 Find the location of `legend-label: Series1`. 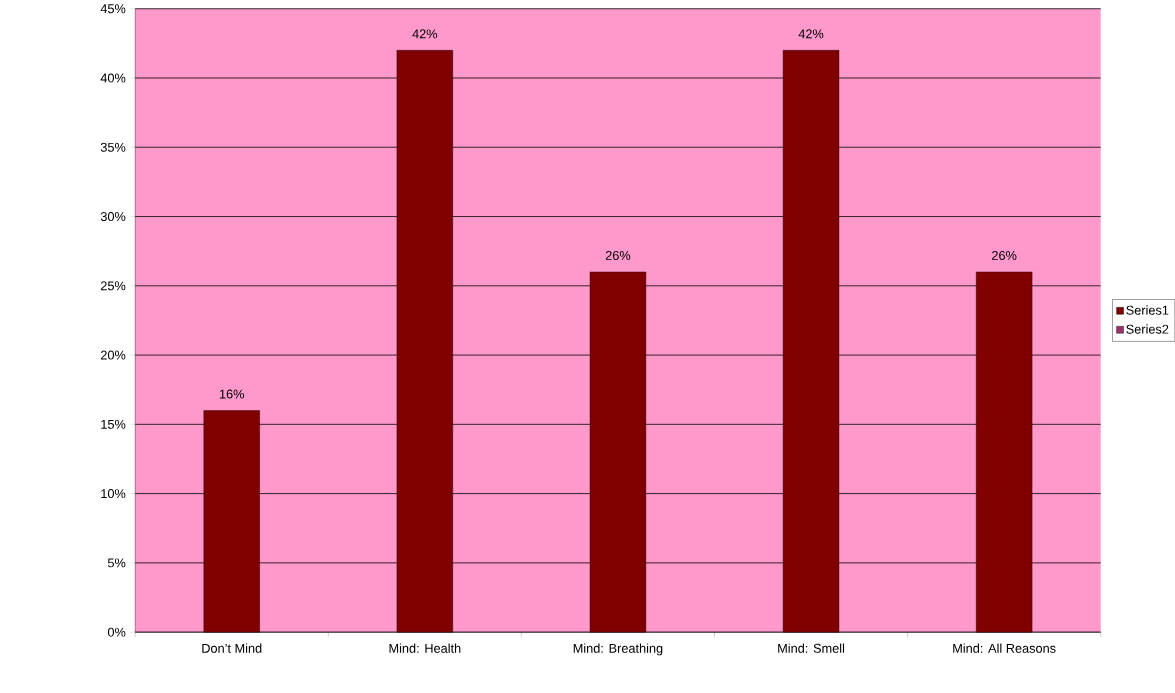

legend-label: Series1 is located at coordinates (1147, 310).